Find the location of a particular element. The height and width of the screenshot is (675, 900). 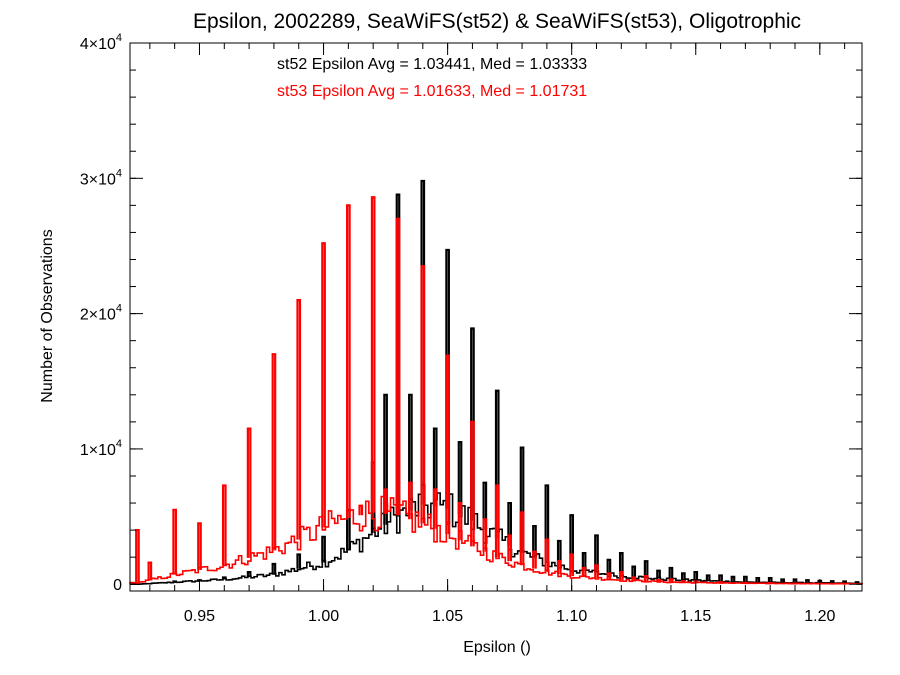

y-tick-label: 0 is located at coordinates (117, 585).